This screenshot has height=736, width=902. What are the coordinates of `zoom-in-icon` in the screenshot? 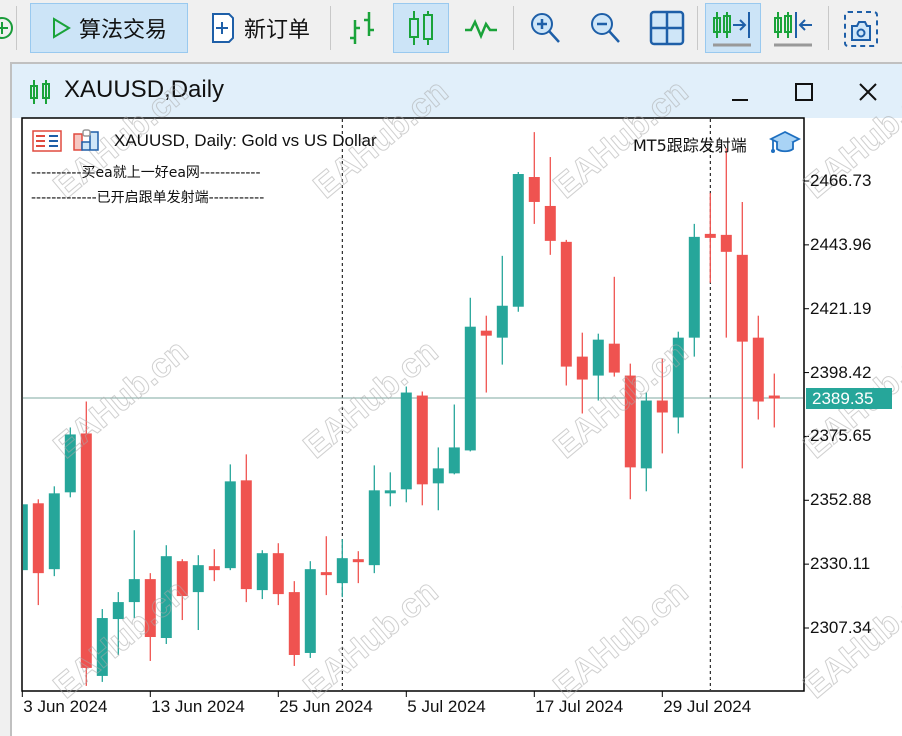 It's located at (545, 28).